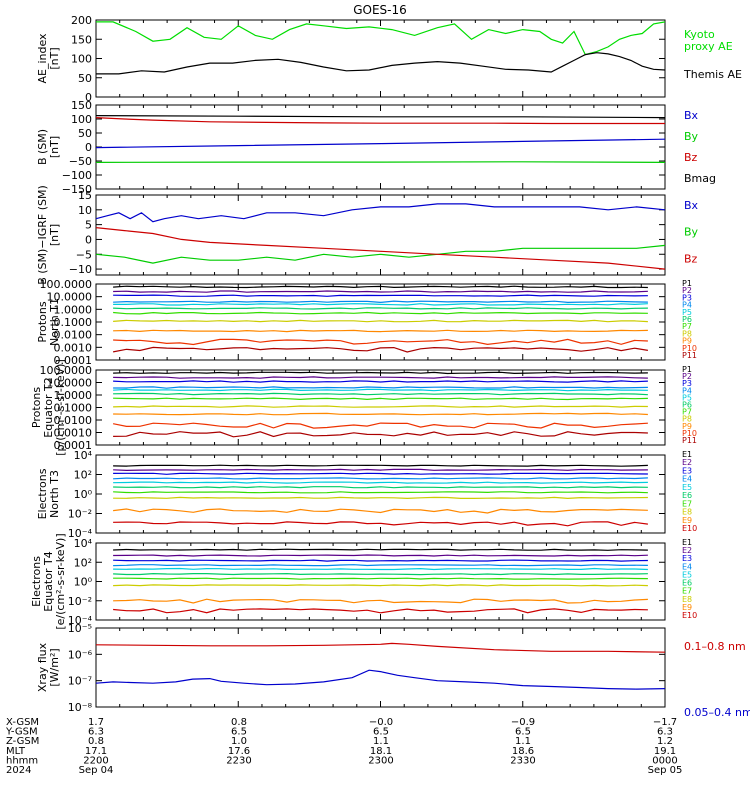 This screenshot has width=750, height=800. Describe the element at coordinates (380, 377) in the screenshot. I see `panel-5-channel-P2` at that location.